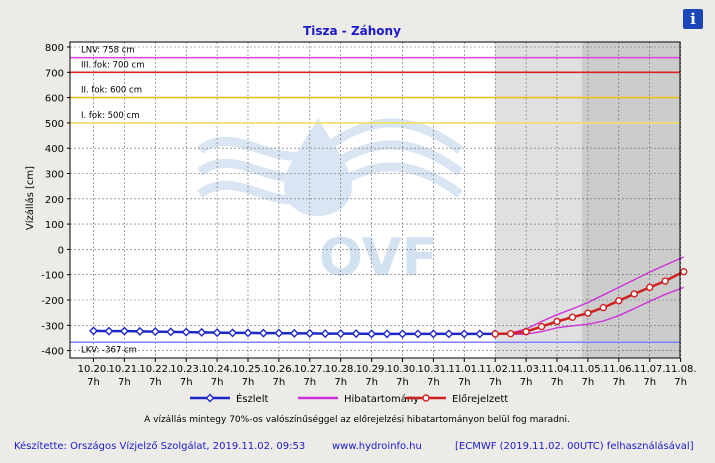 The image size is (715, 463). What do you see at coordinates (402, 382) in the screenshot?
I see `x-tick-hour-10: 7h` at bounding box center [402, 382].